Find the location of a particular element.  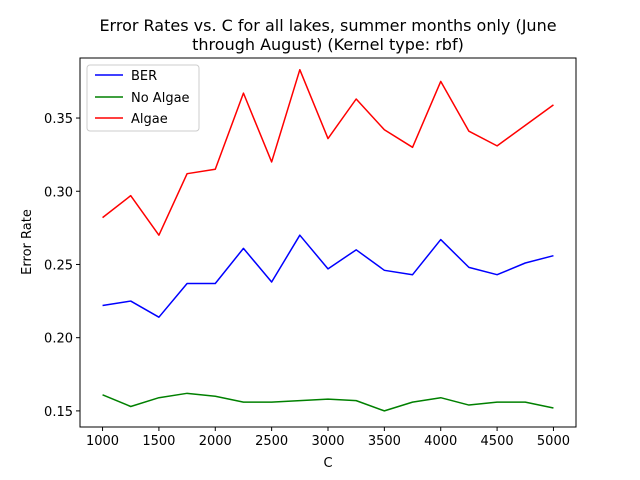

x-tick-label: 5000 is located at coordinates (553, 441).